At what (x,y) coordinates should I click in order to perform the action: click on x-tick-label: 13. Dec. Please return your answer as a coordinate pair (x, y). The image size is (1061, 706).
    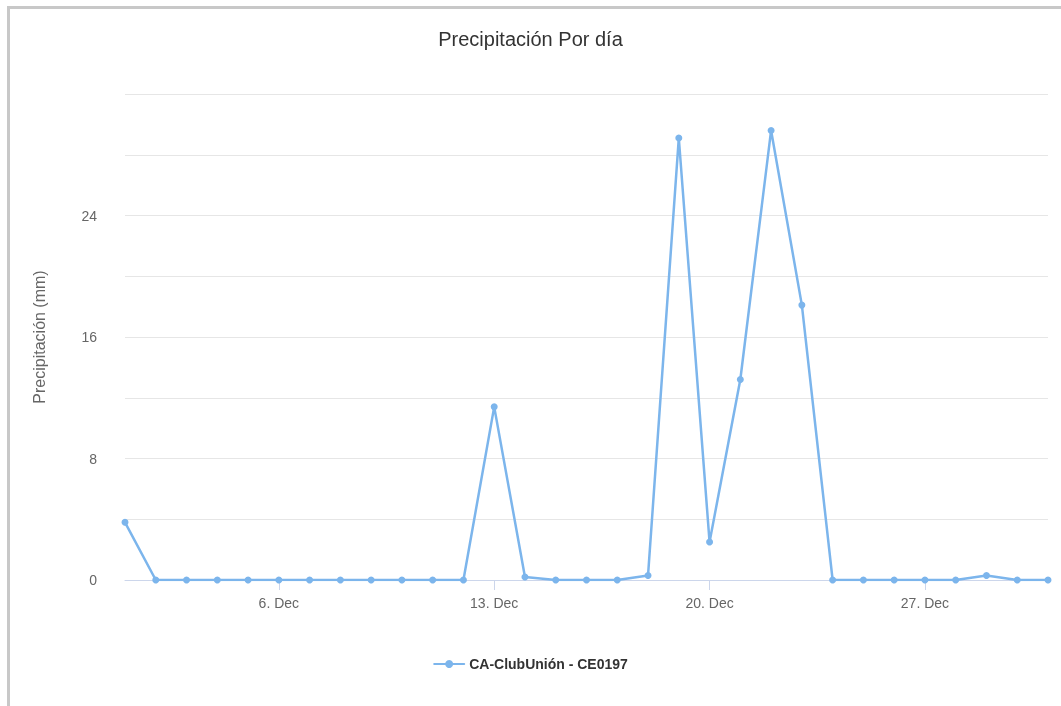
    Looking at the image, I should click on (494, 603).